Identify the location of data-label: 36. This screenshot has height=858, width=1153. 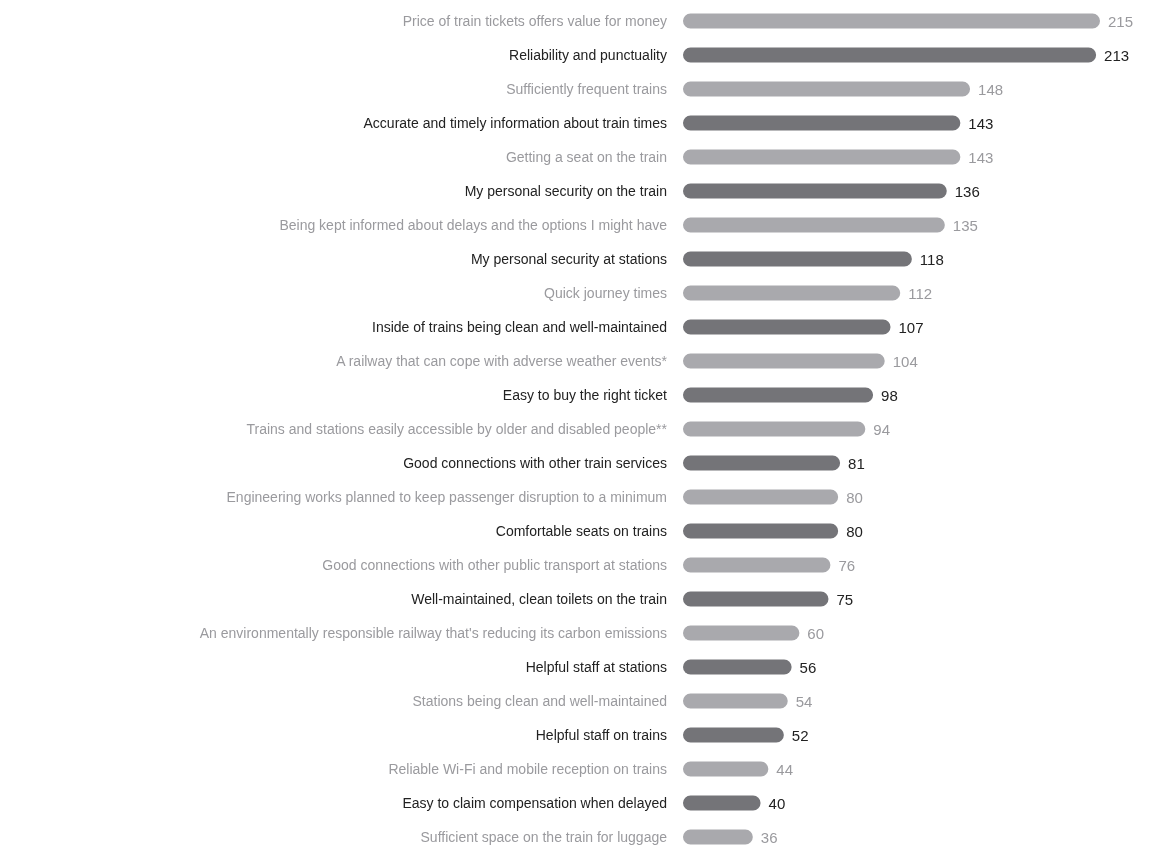
(769, 837).